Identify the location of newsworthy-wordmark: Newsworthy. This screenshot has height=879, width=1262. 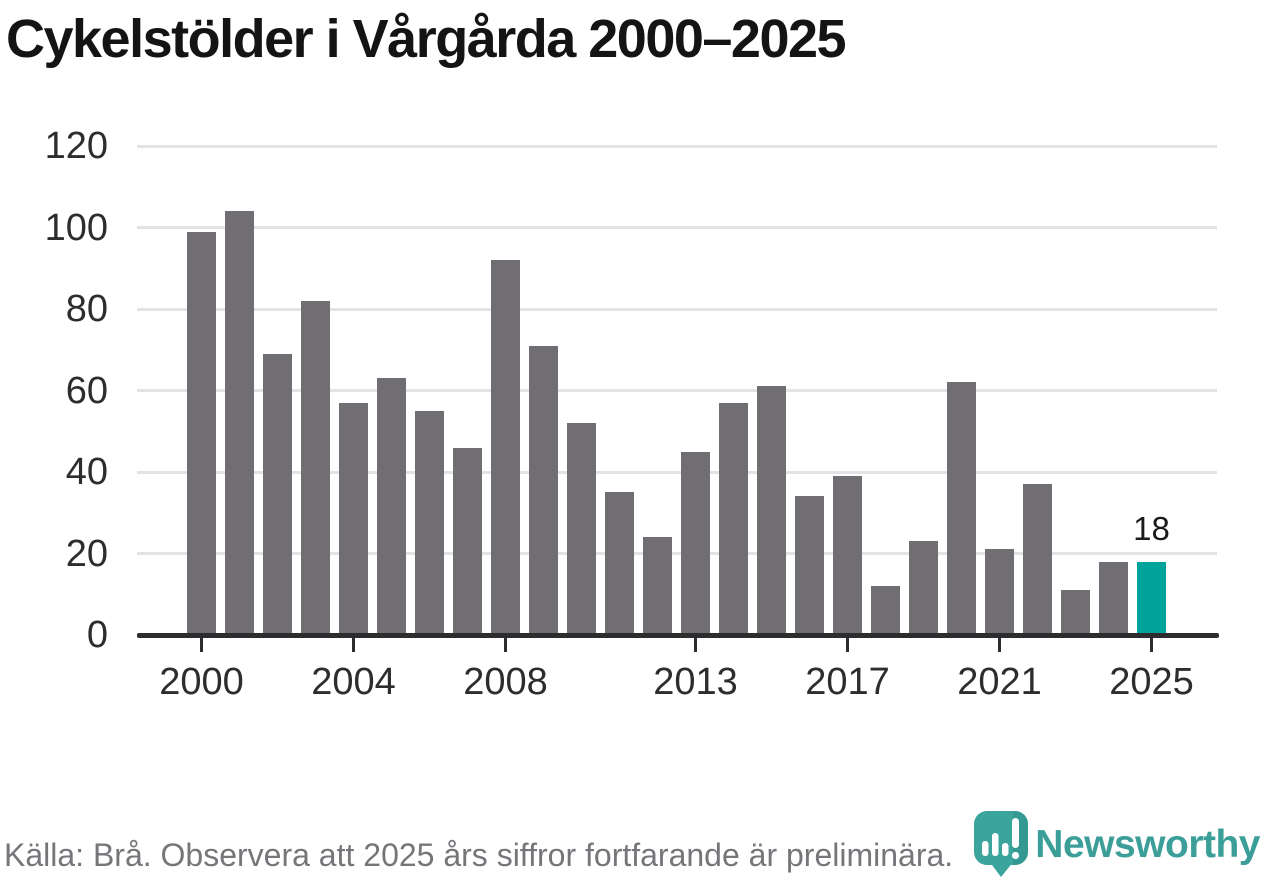
(1147, 844).